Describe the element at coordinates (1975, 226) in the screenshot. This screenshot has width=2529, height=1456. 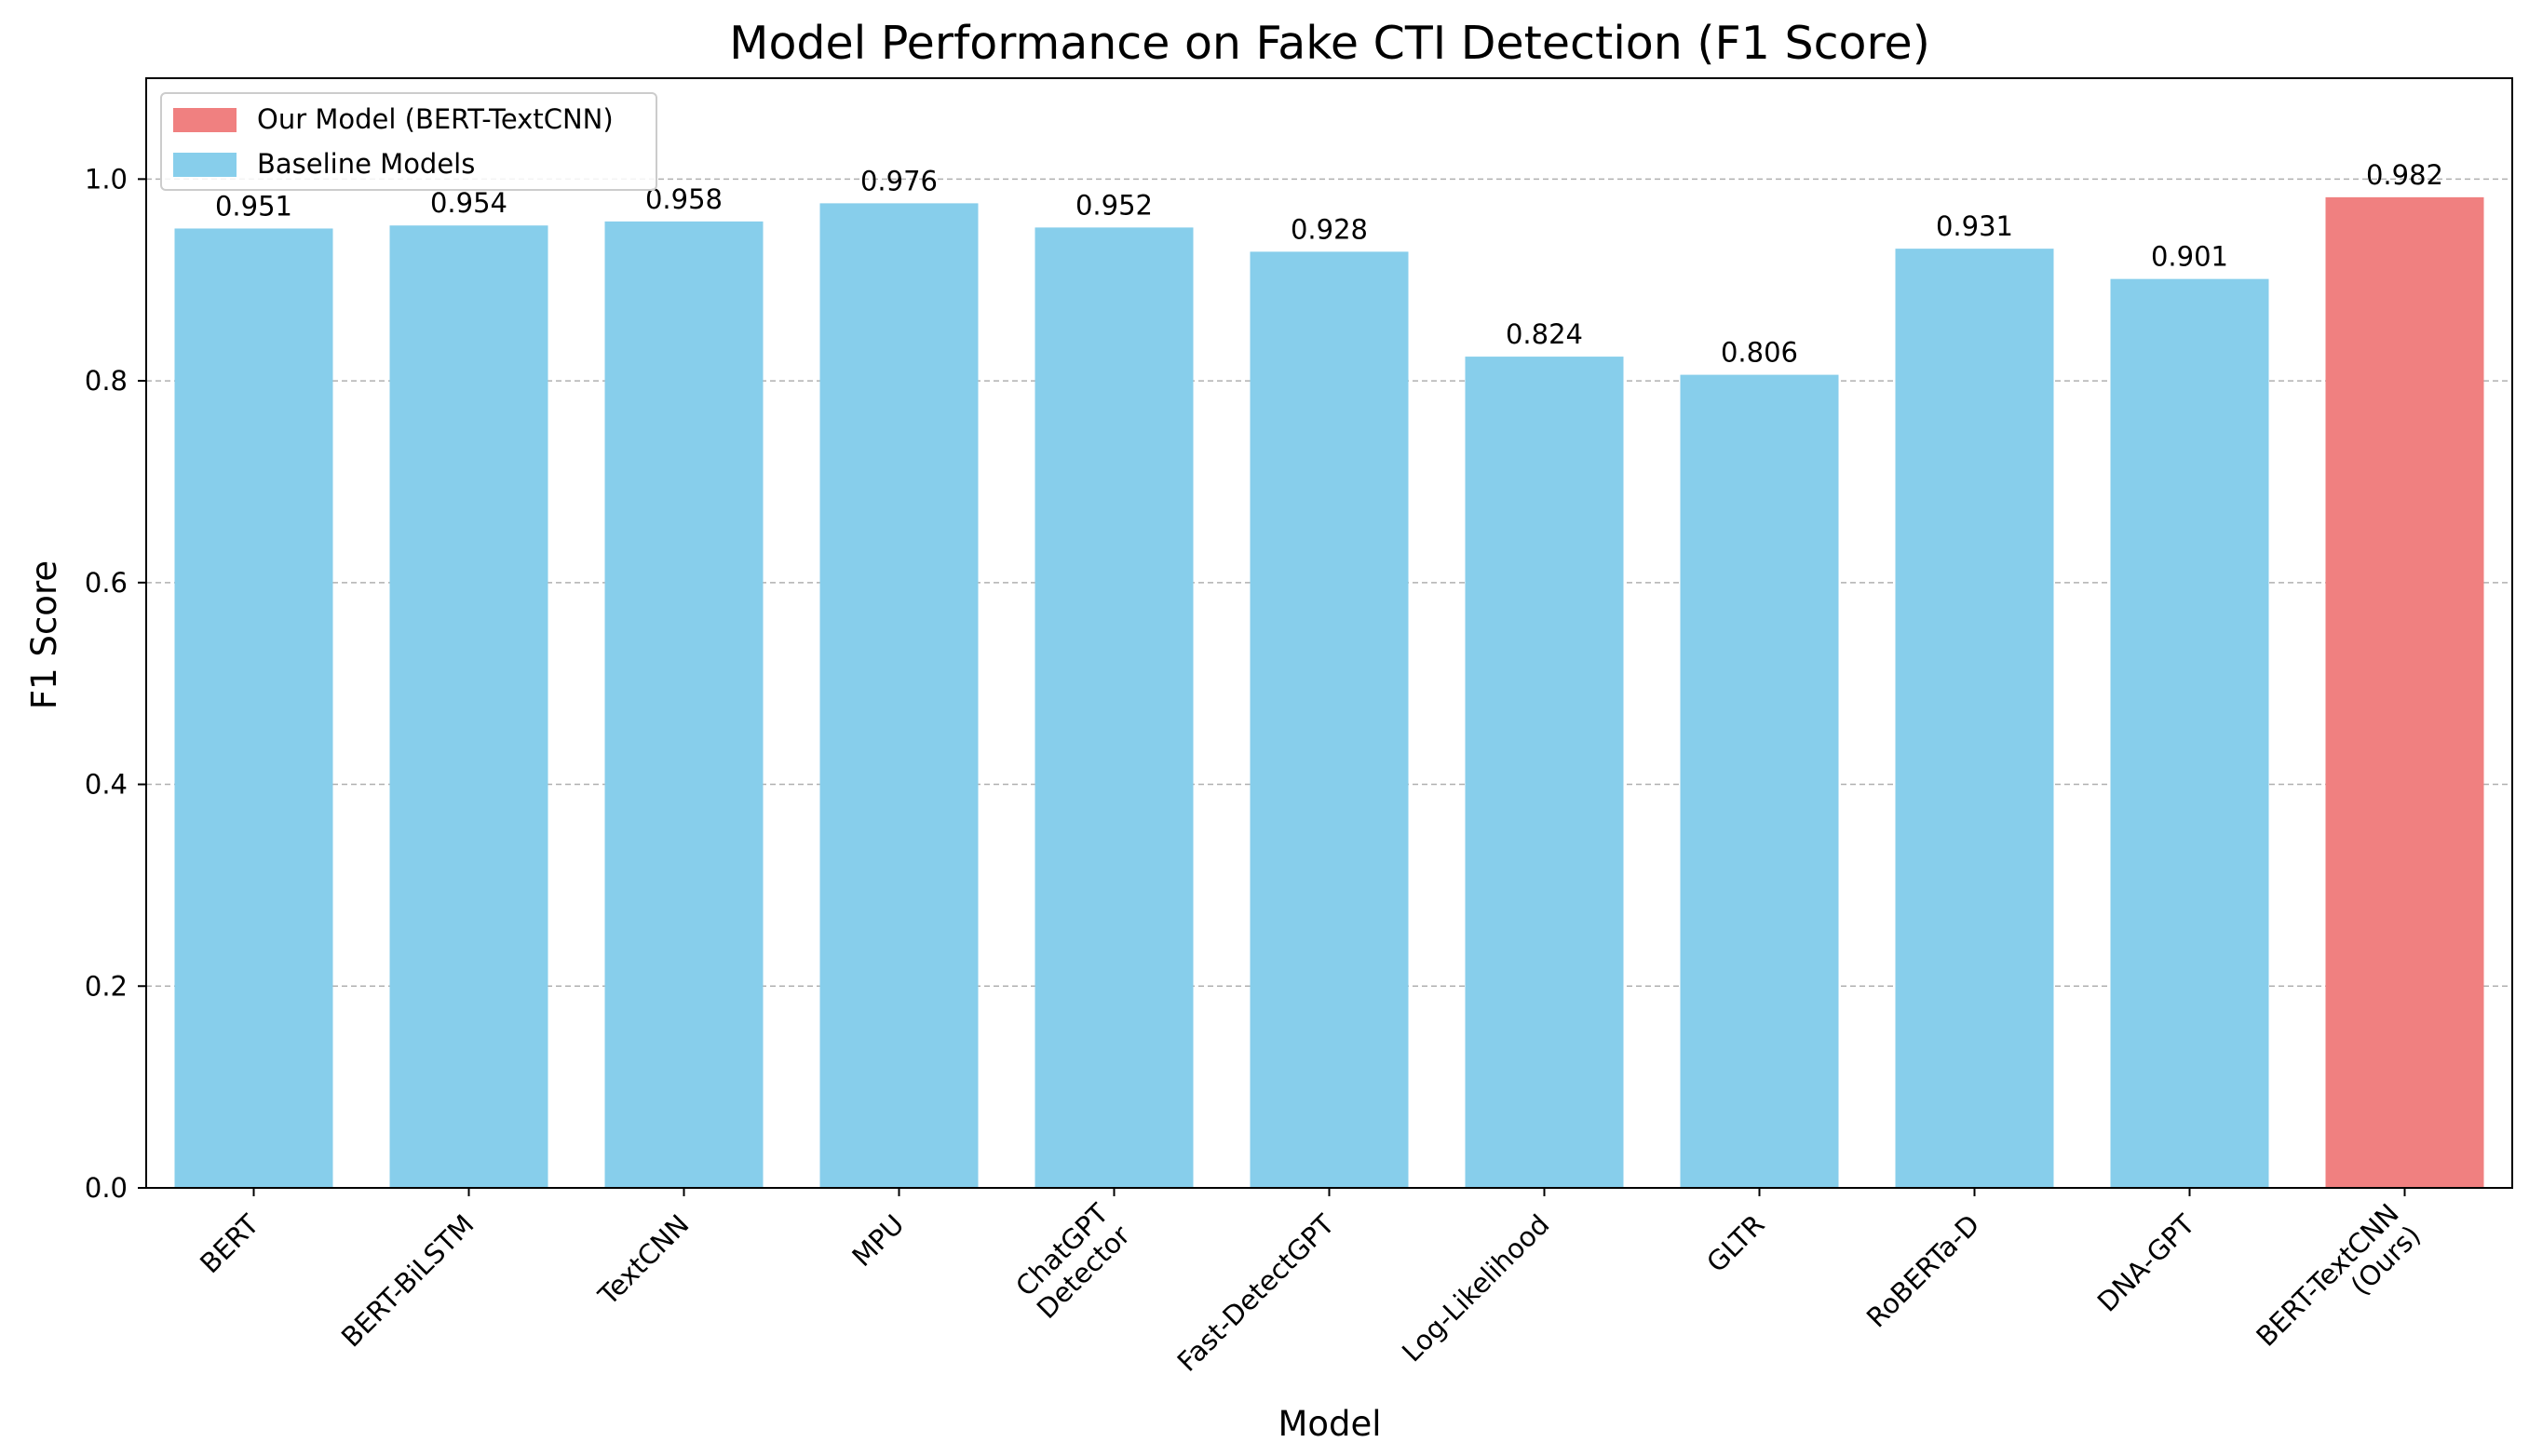
I see `bar-value-label: 0.931` at that location.